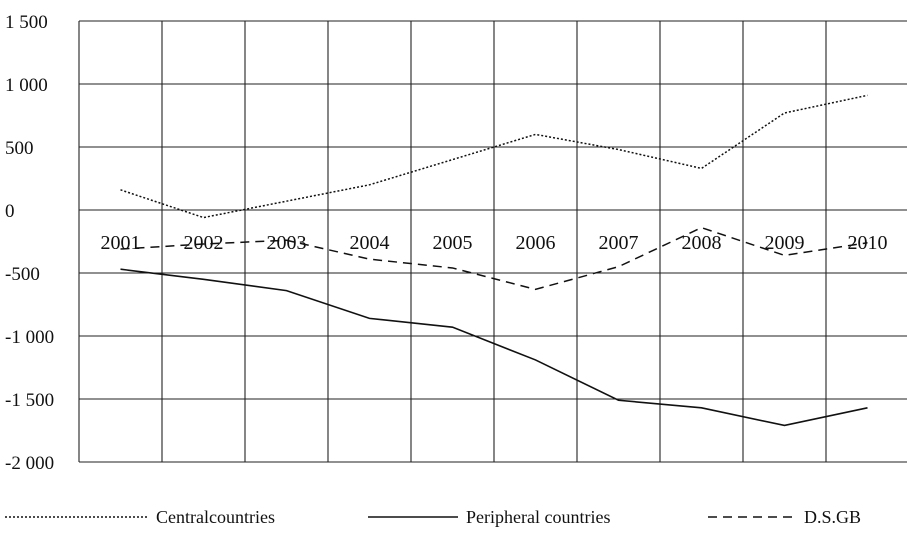  What do you see at coordinates (29, 400) in the screenshot?
I see `y-tick-label: -1 500` at bounding box center [29, 400].